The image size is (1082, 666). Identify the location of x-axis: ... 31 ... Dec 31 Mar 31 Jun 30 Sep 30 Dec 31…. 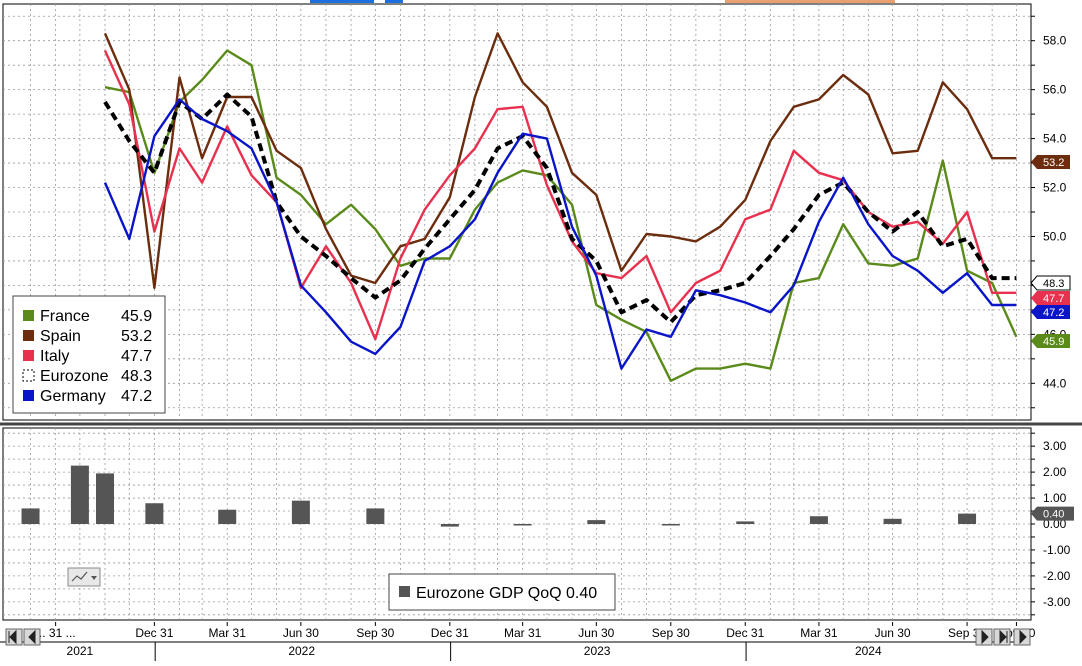
(541, 641).